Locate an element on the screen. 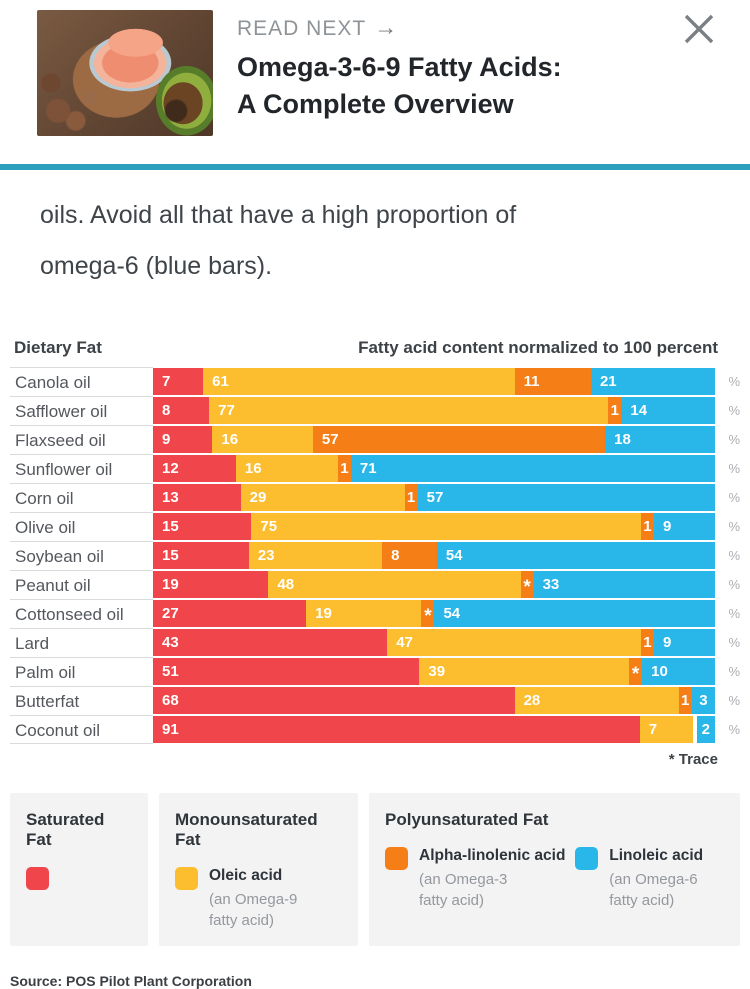 The width and height of the screenshot is (750, 989). segment-value: 12 is located at coordinates (170, 468).